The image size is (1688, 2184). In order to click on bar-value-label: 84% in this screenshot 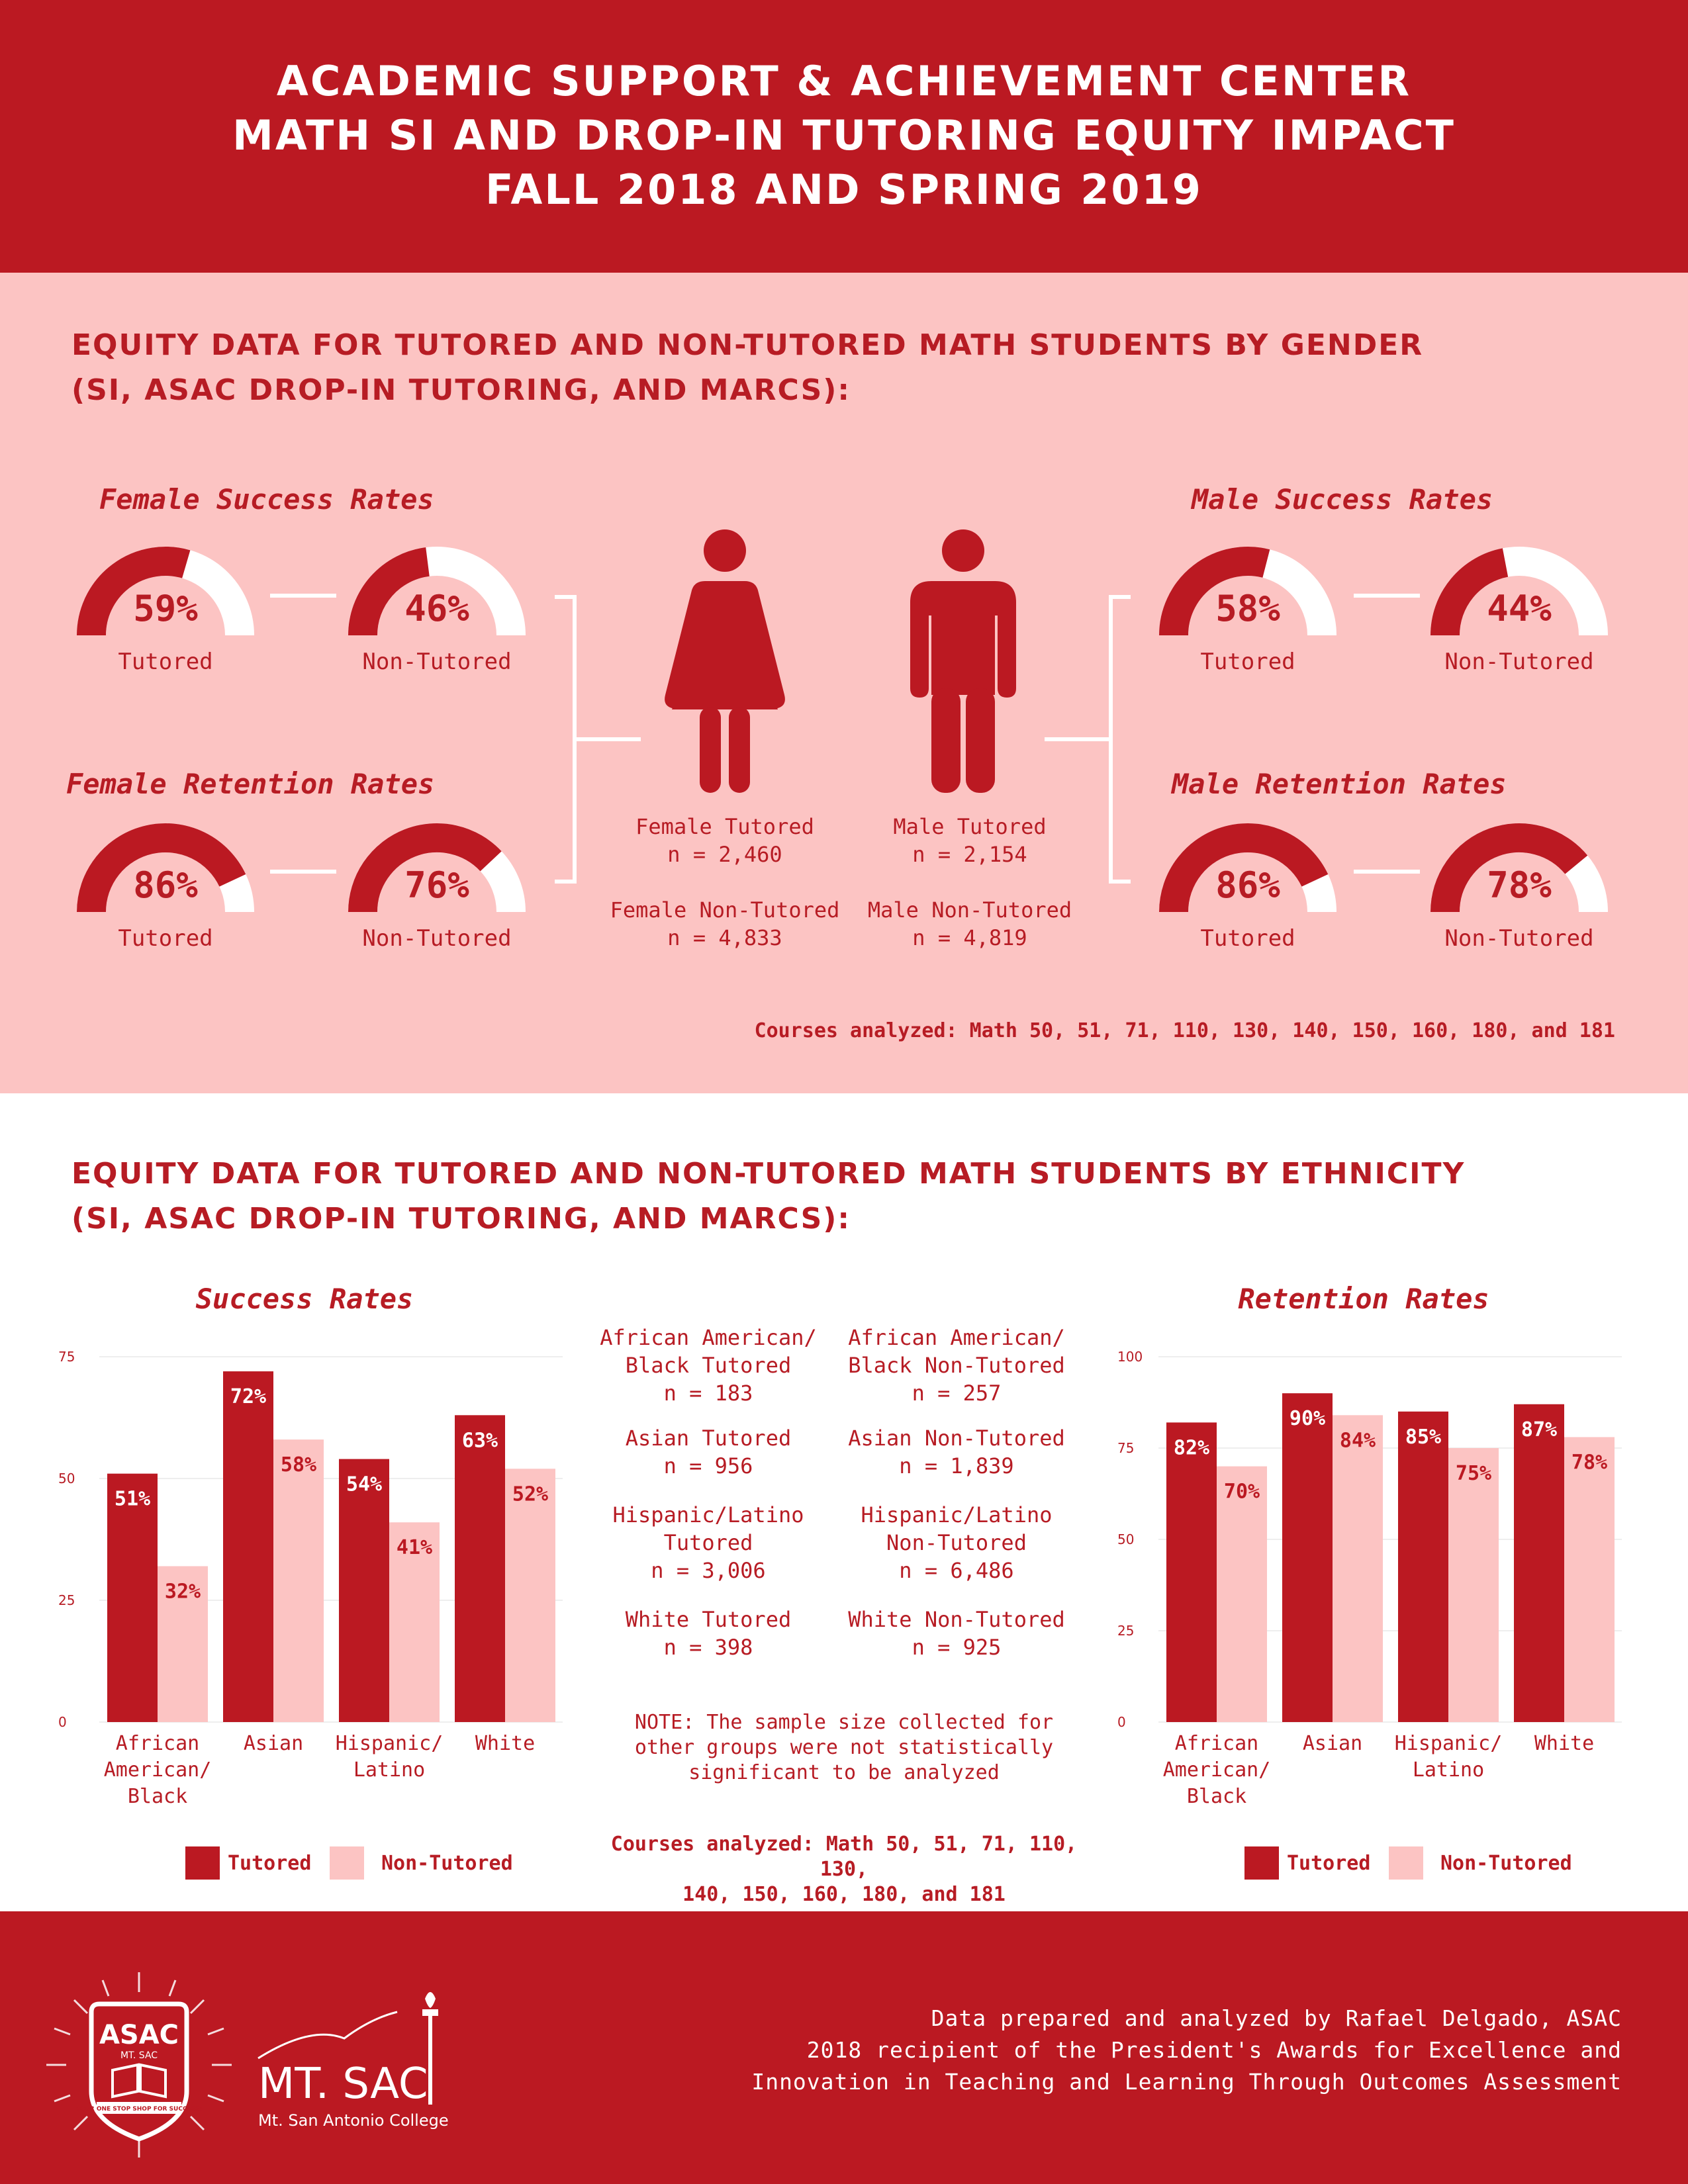, I will do `click(1358, 1440)`.